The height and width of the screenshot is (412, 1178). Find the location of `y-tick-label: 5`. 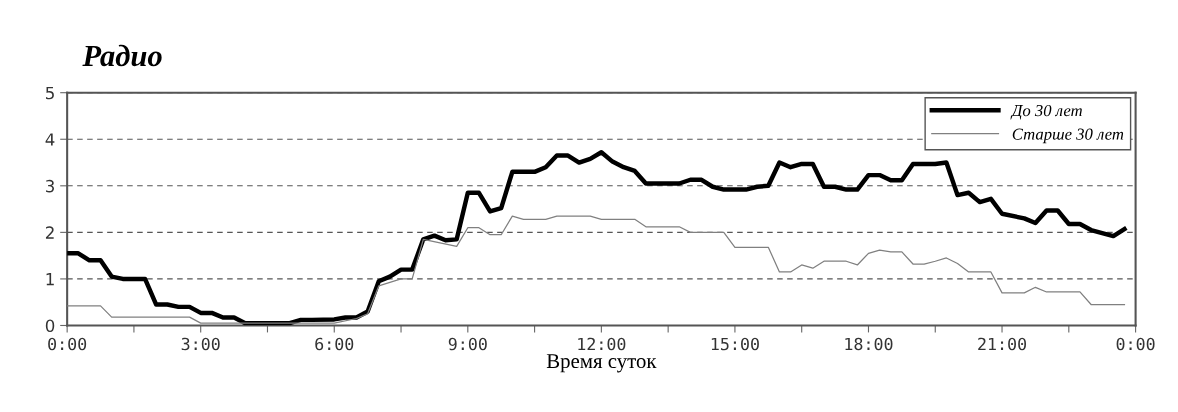

y-tick-label: 5 is located at coordinates (50, 93).